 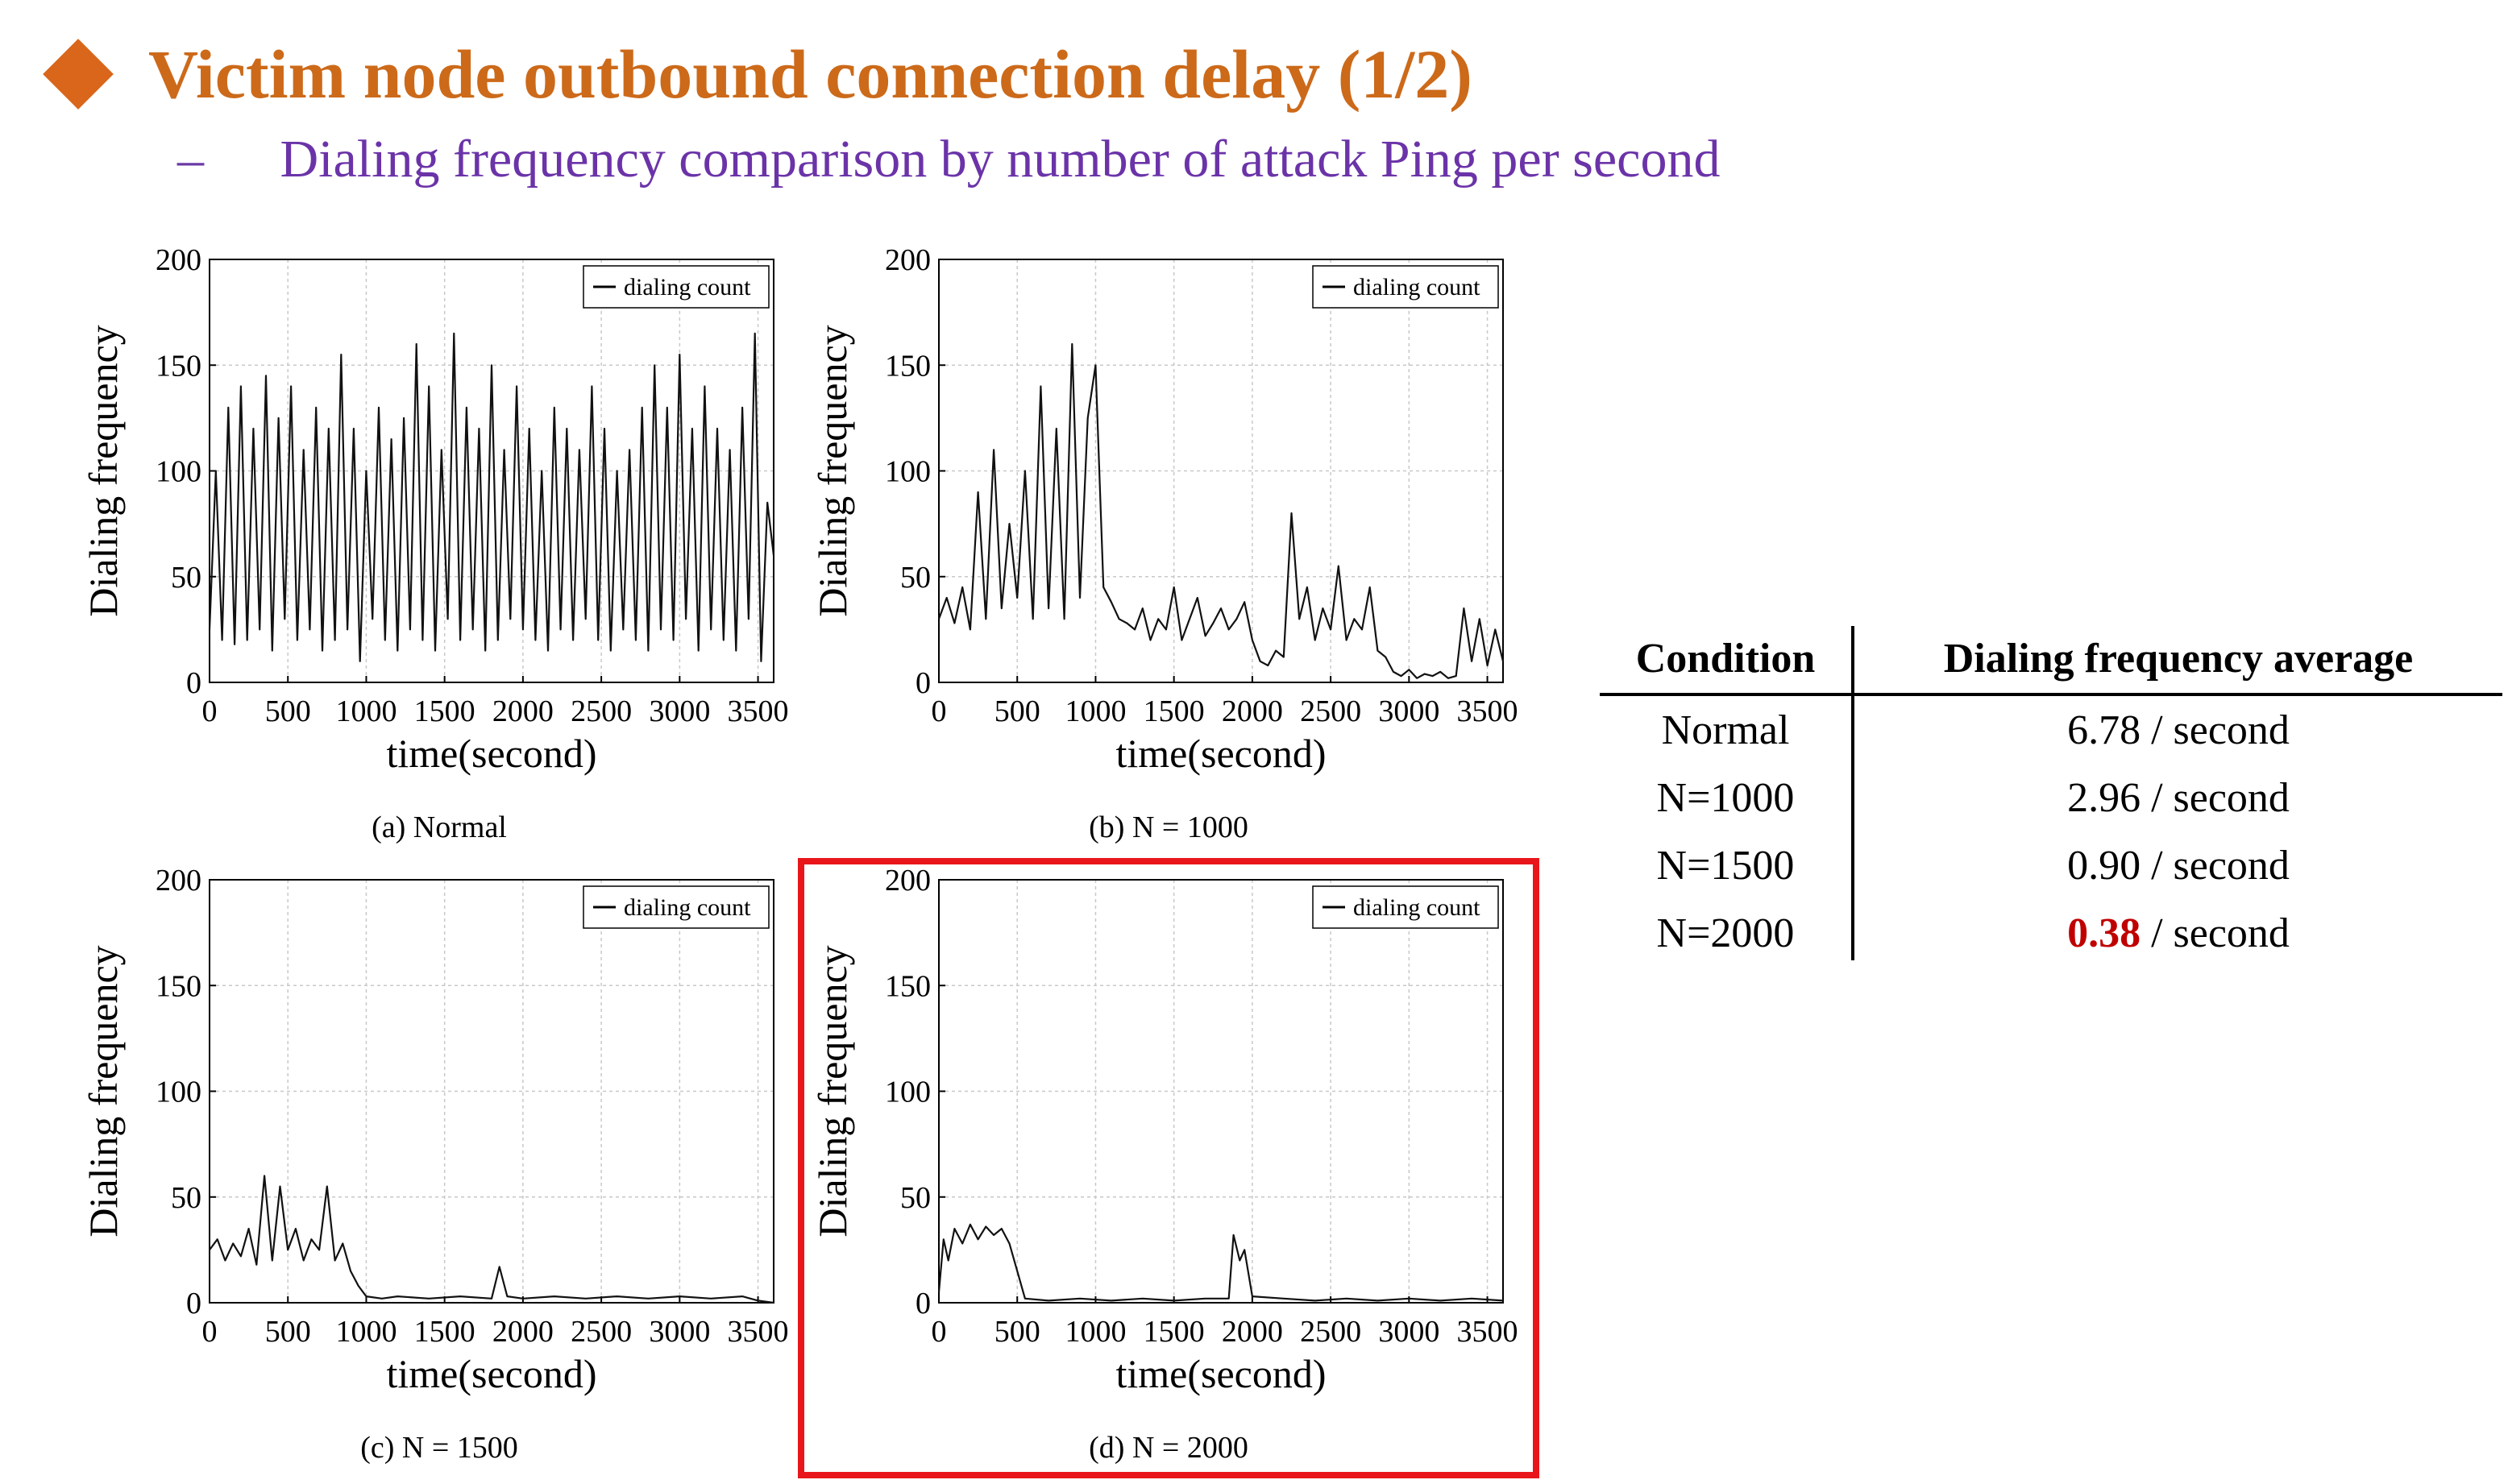 I want to click on table-cell-condition: N=2000, so click(x=1725, y=933).